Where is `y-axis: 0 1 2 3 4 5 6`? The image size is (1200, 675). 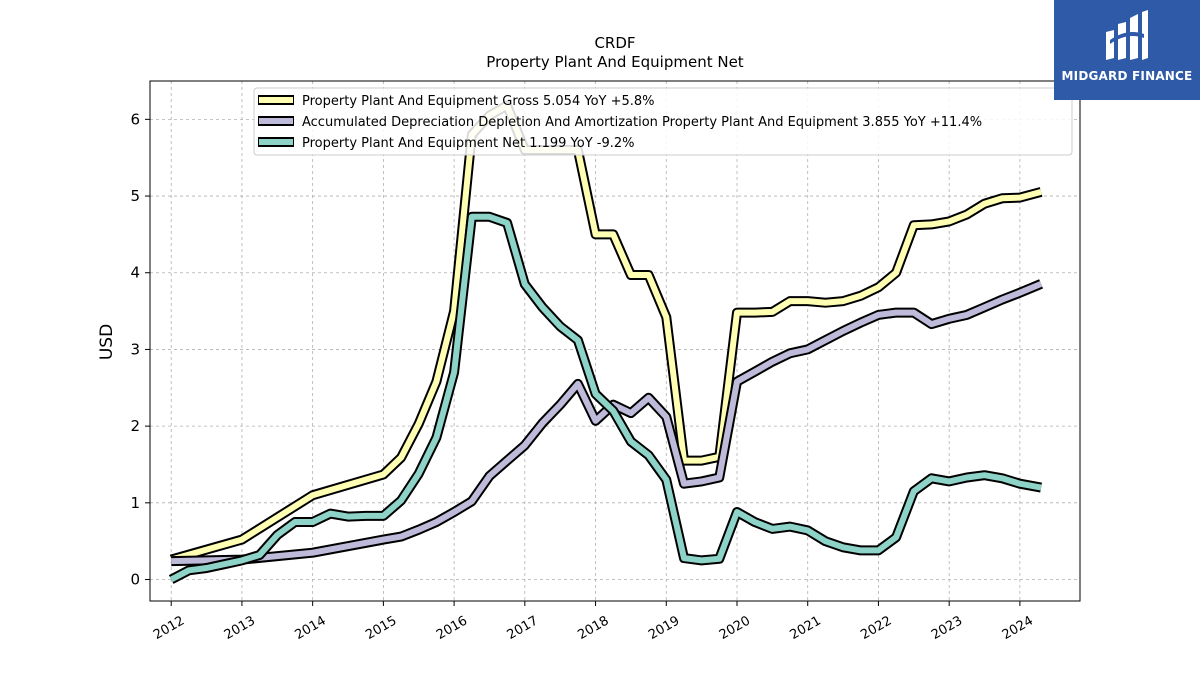 y-axis: 0 1 2 3 4 5 6 is located at coordinates (140, 349).